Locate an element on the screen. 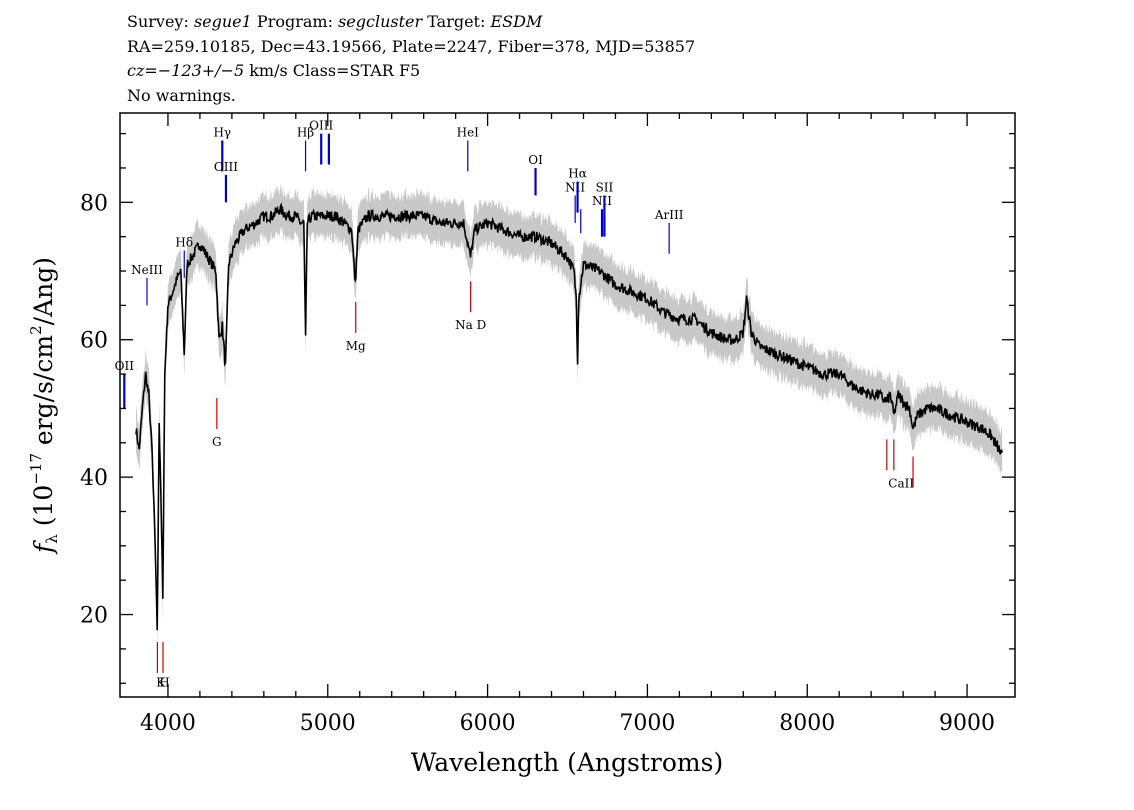 This screenshot has width=1134, height=810. x-tick-label: 6000 is located at coordinates (488, 723).